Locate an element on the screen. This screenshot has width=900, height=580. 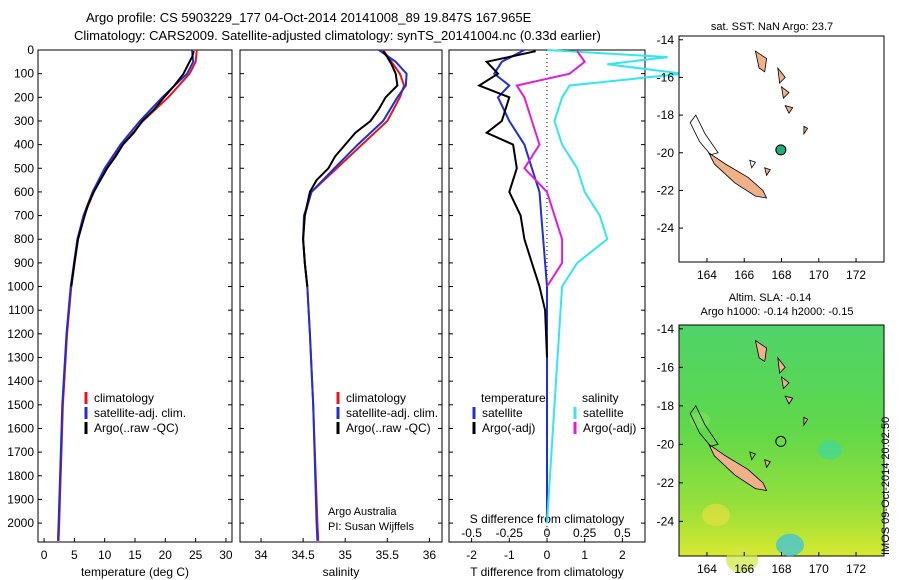
y-tick-label: 300 is located at coordinates (24, 121).